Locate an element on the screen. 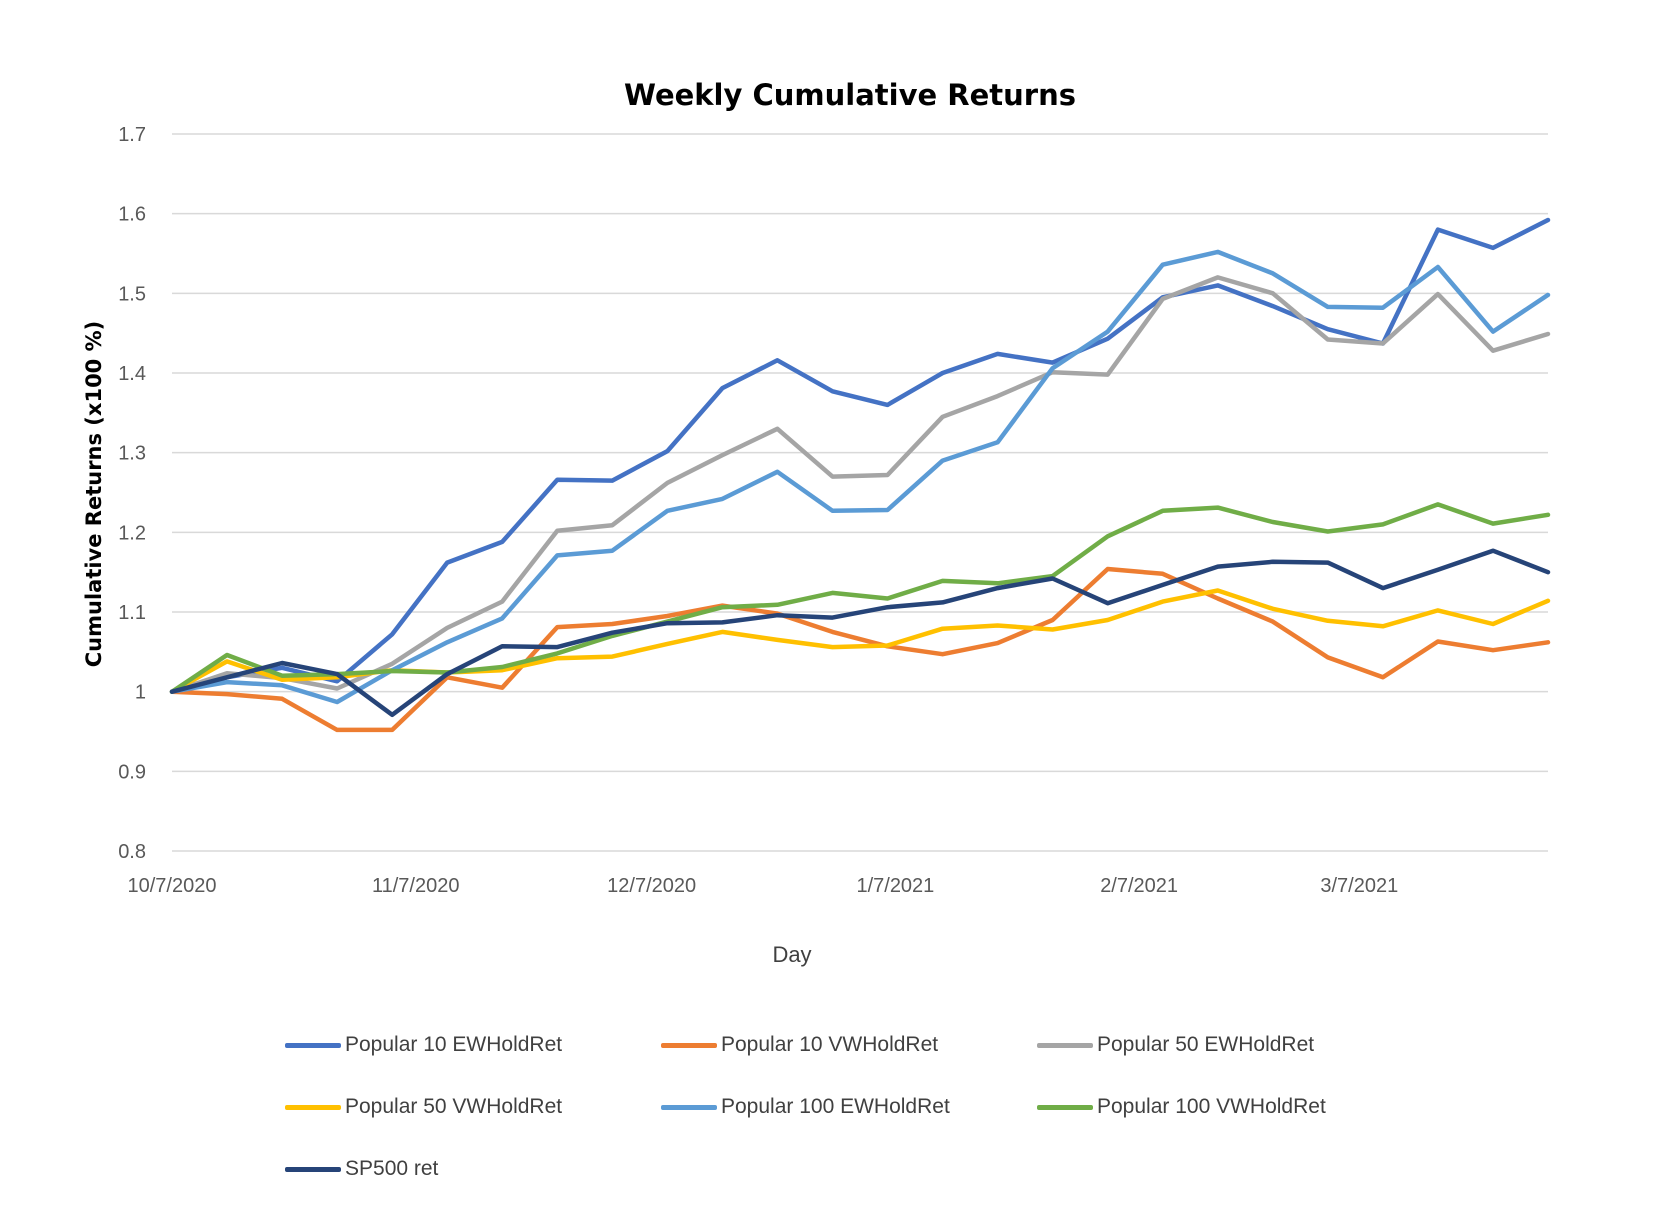  legend-item: Popular 50 EWHoldRet is located at coordinates (1225, 1045).